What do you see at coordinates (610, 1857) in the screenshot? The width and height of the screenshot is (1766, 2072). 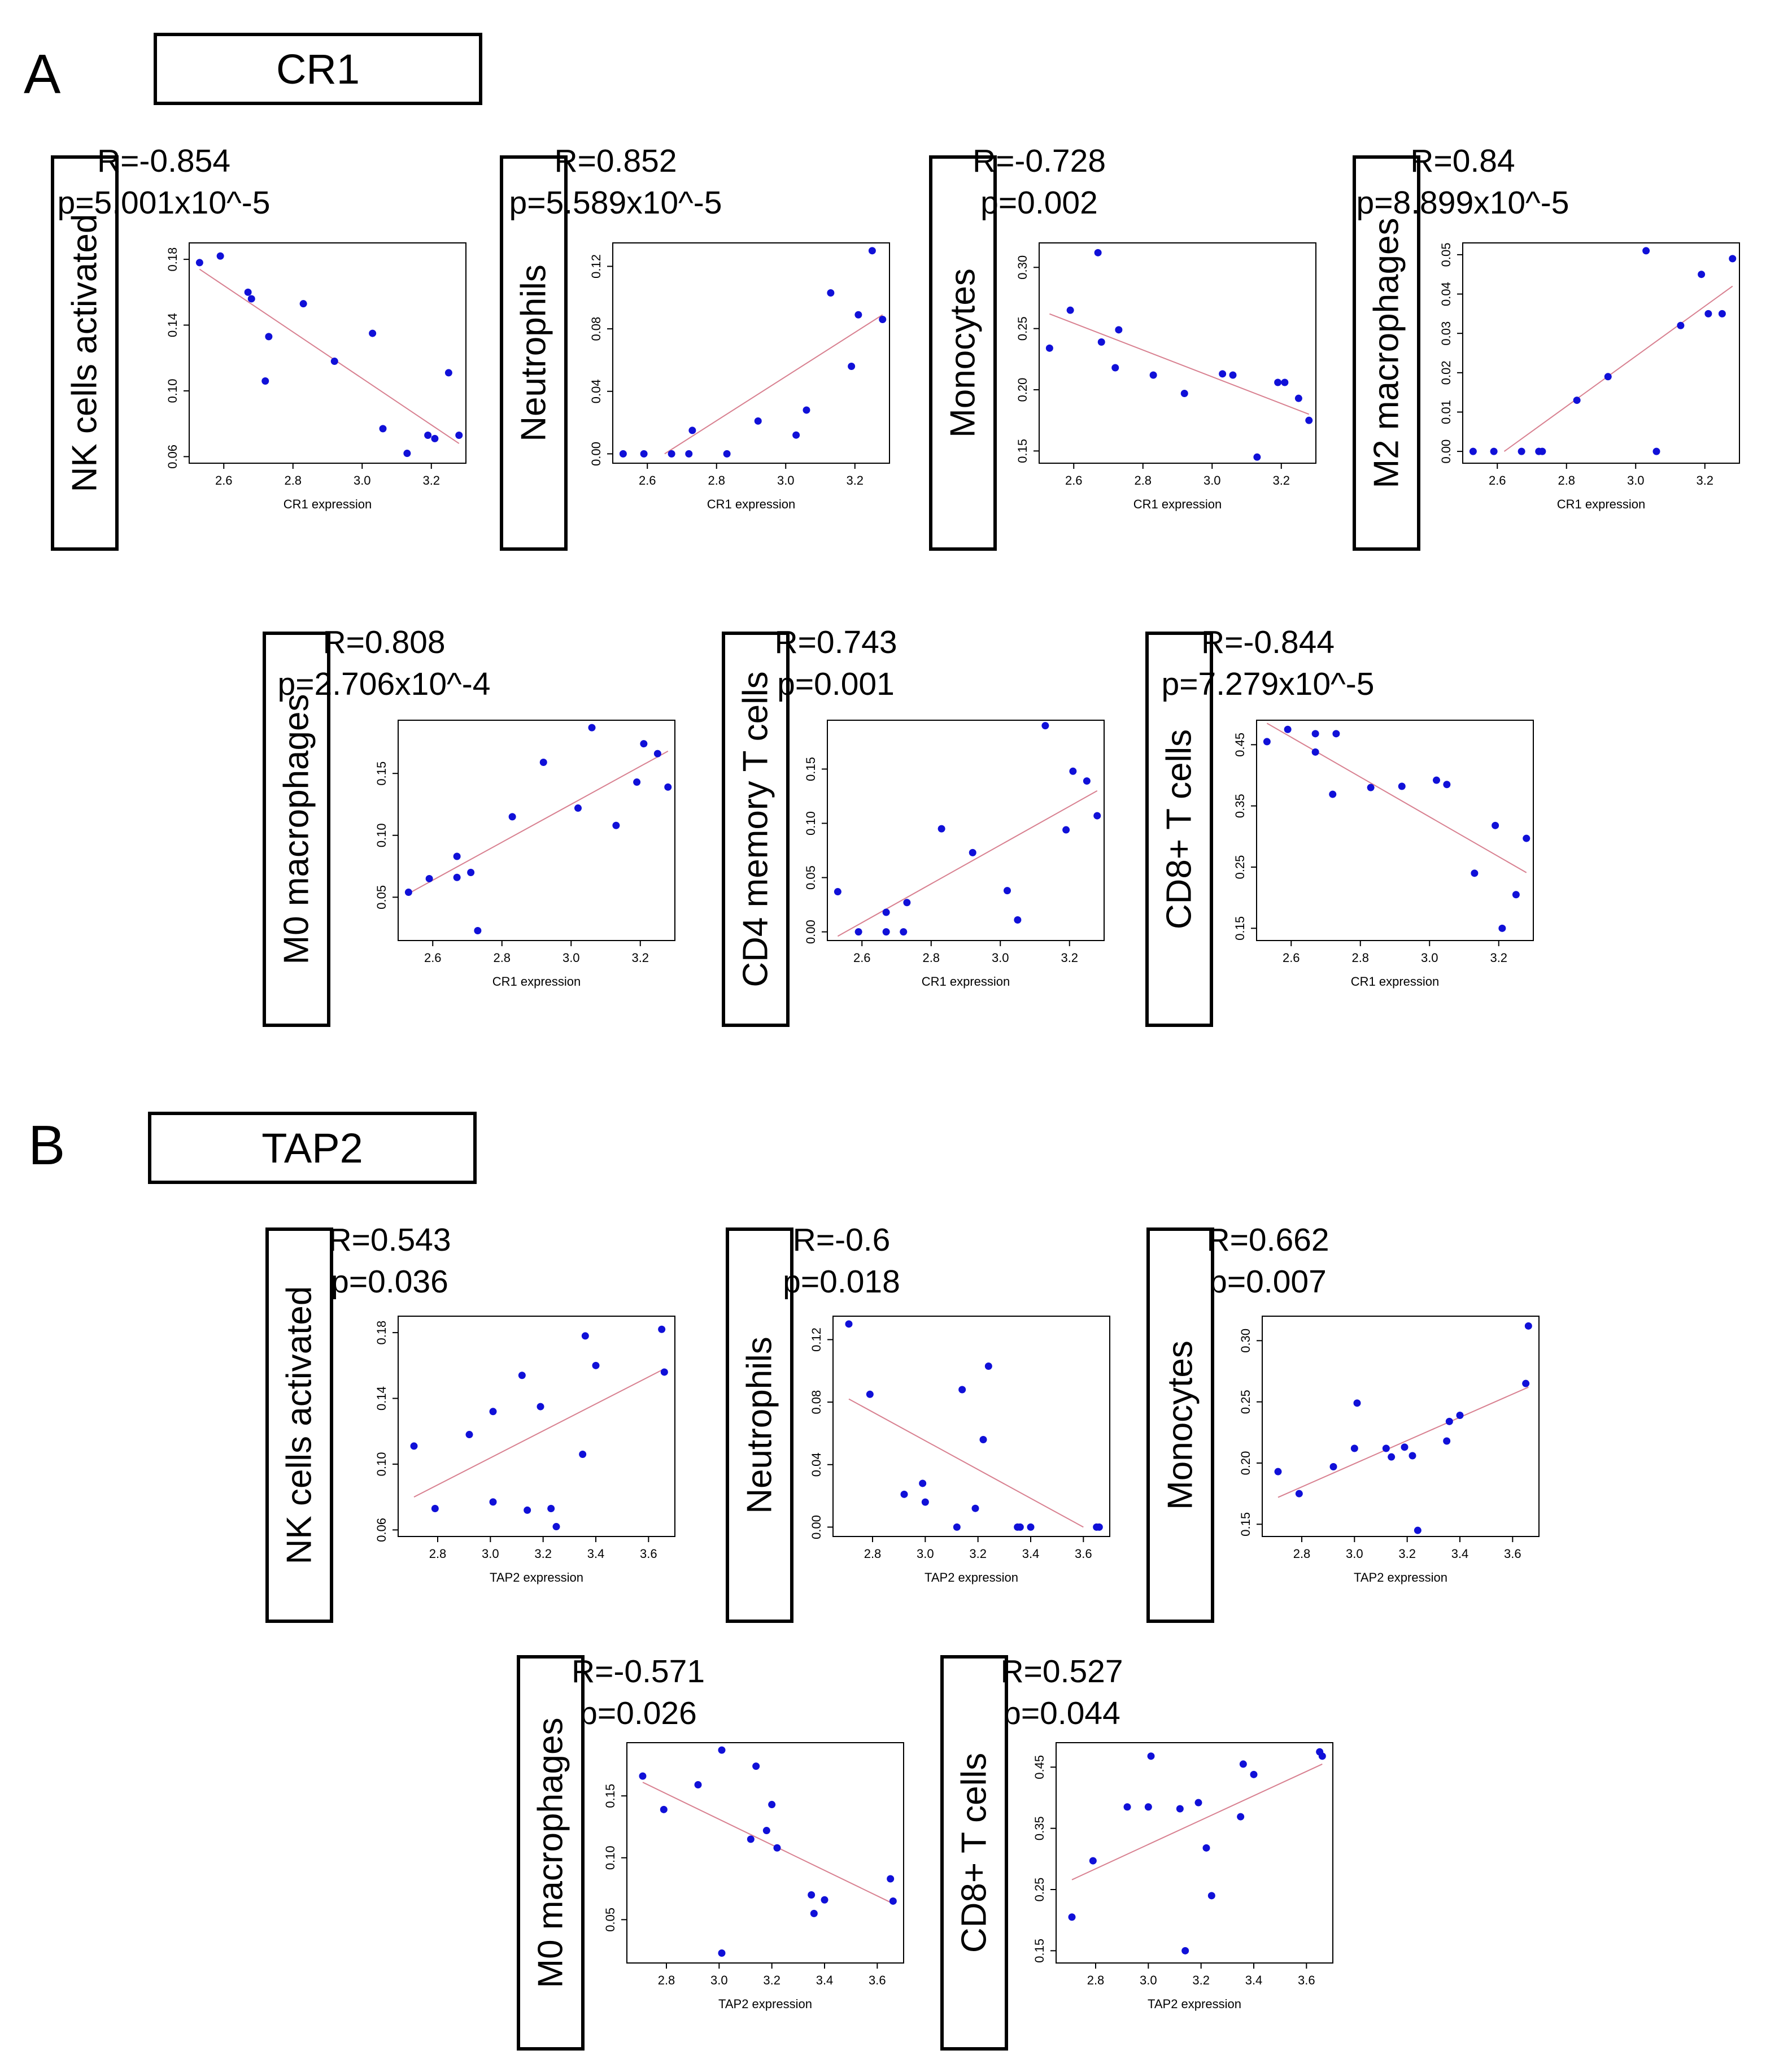 I see `y-tick-label: 0.10` at bounding box center [610, 1857].